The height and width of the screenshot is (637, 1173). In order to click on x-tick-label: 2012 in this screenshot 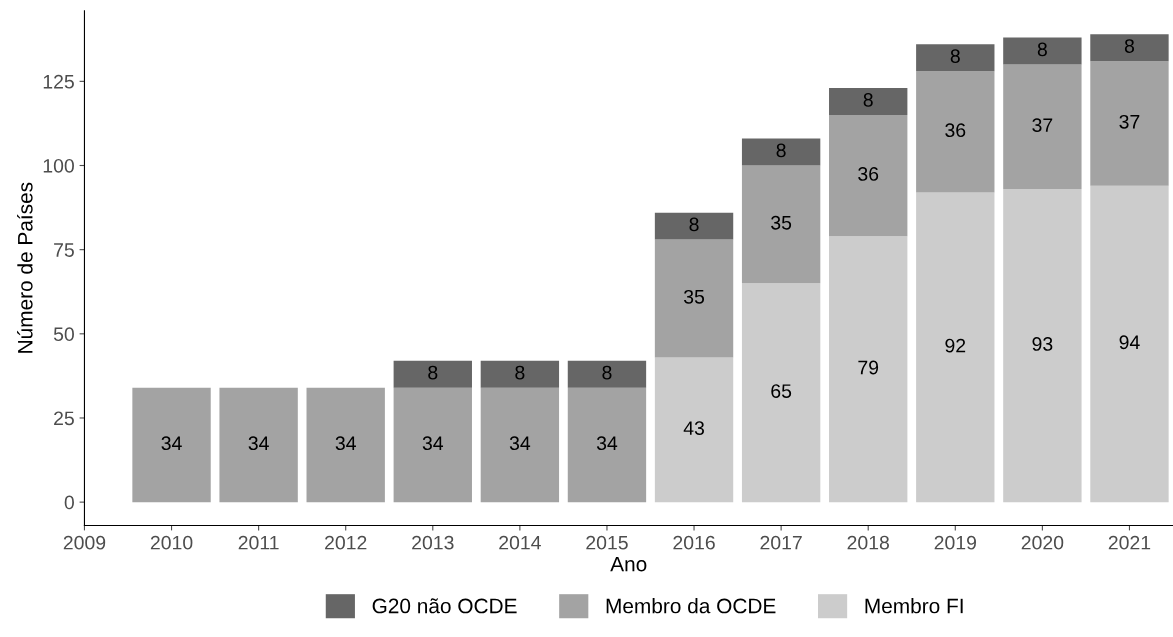, I will do `click(346, 542)`.